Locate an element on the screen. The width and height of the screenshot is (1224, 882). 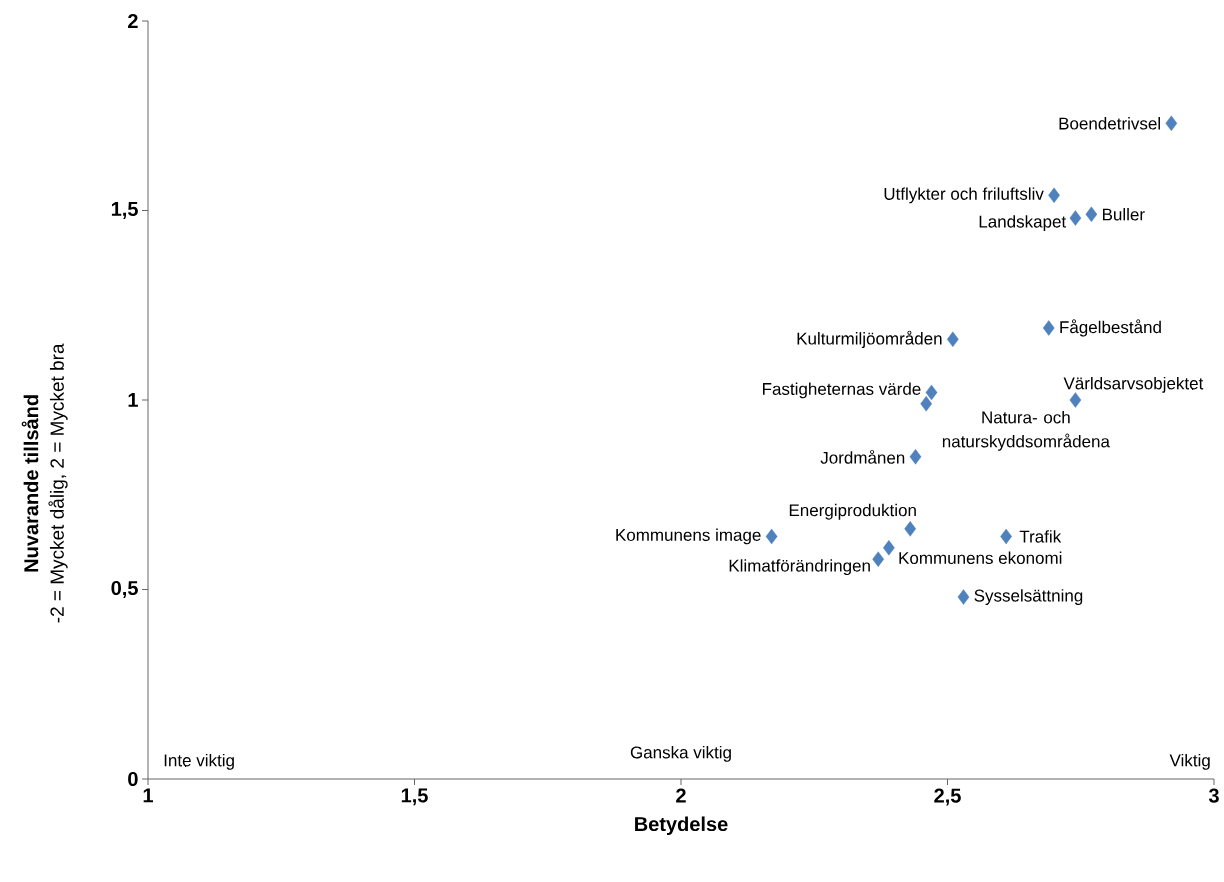
y-tick-label: 0,5 is located at coordinates (124, 589).